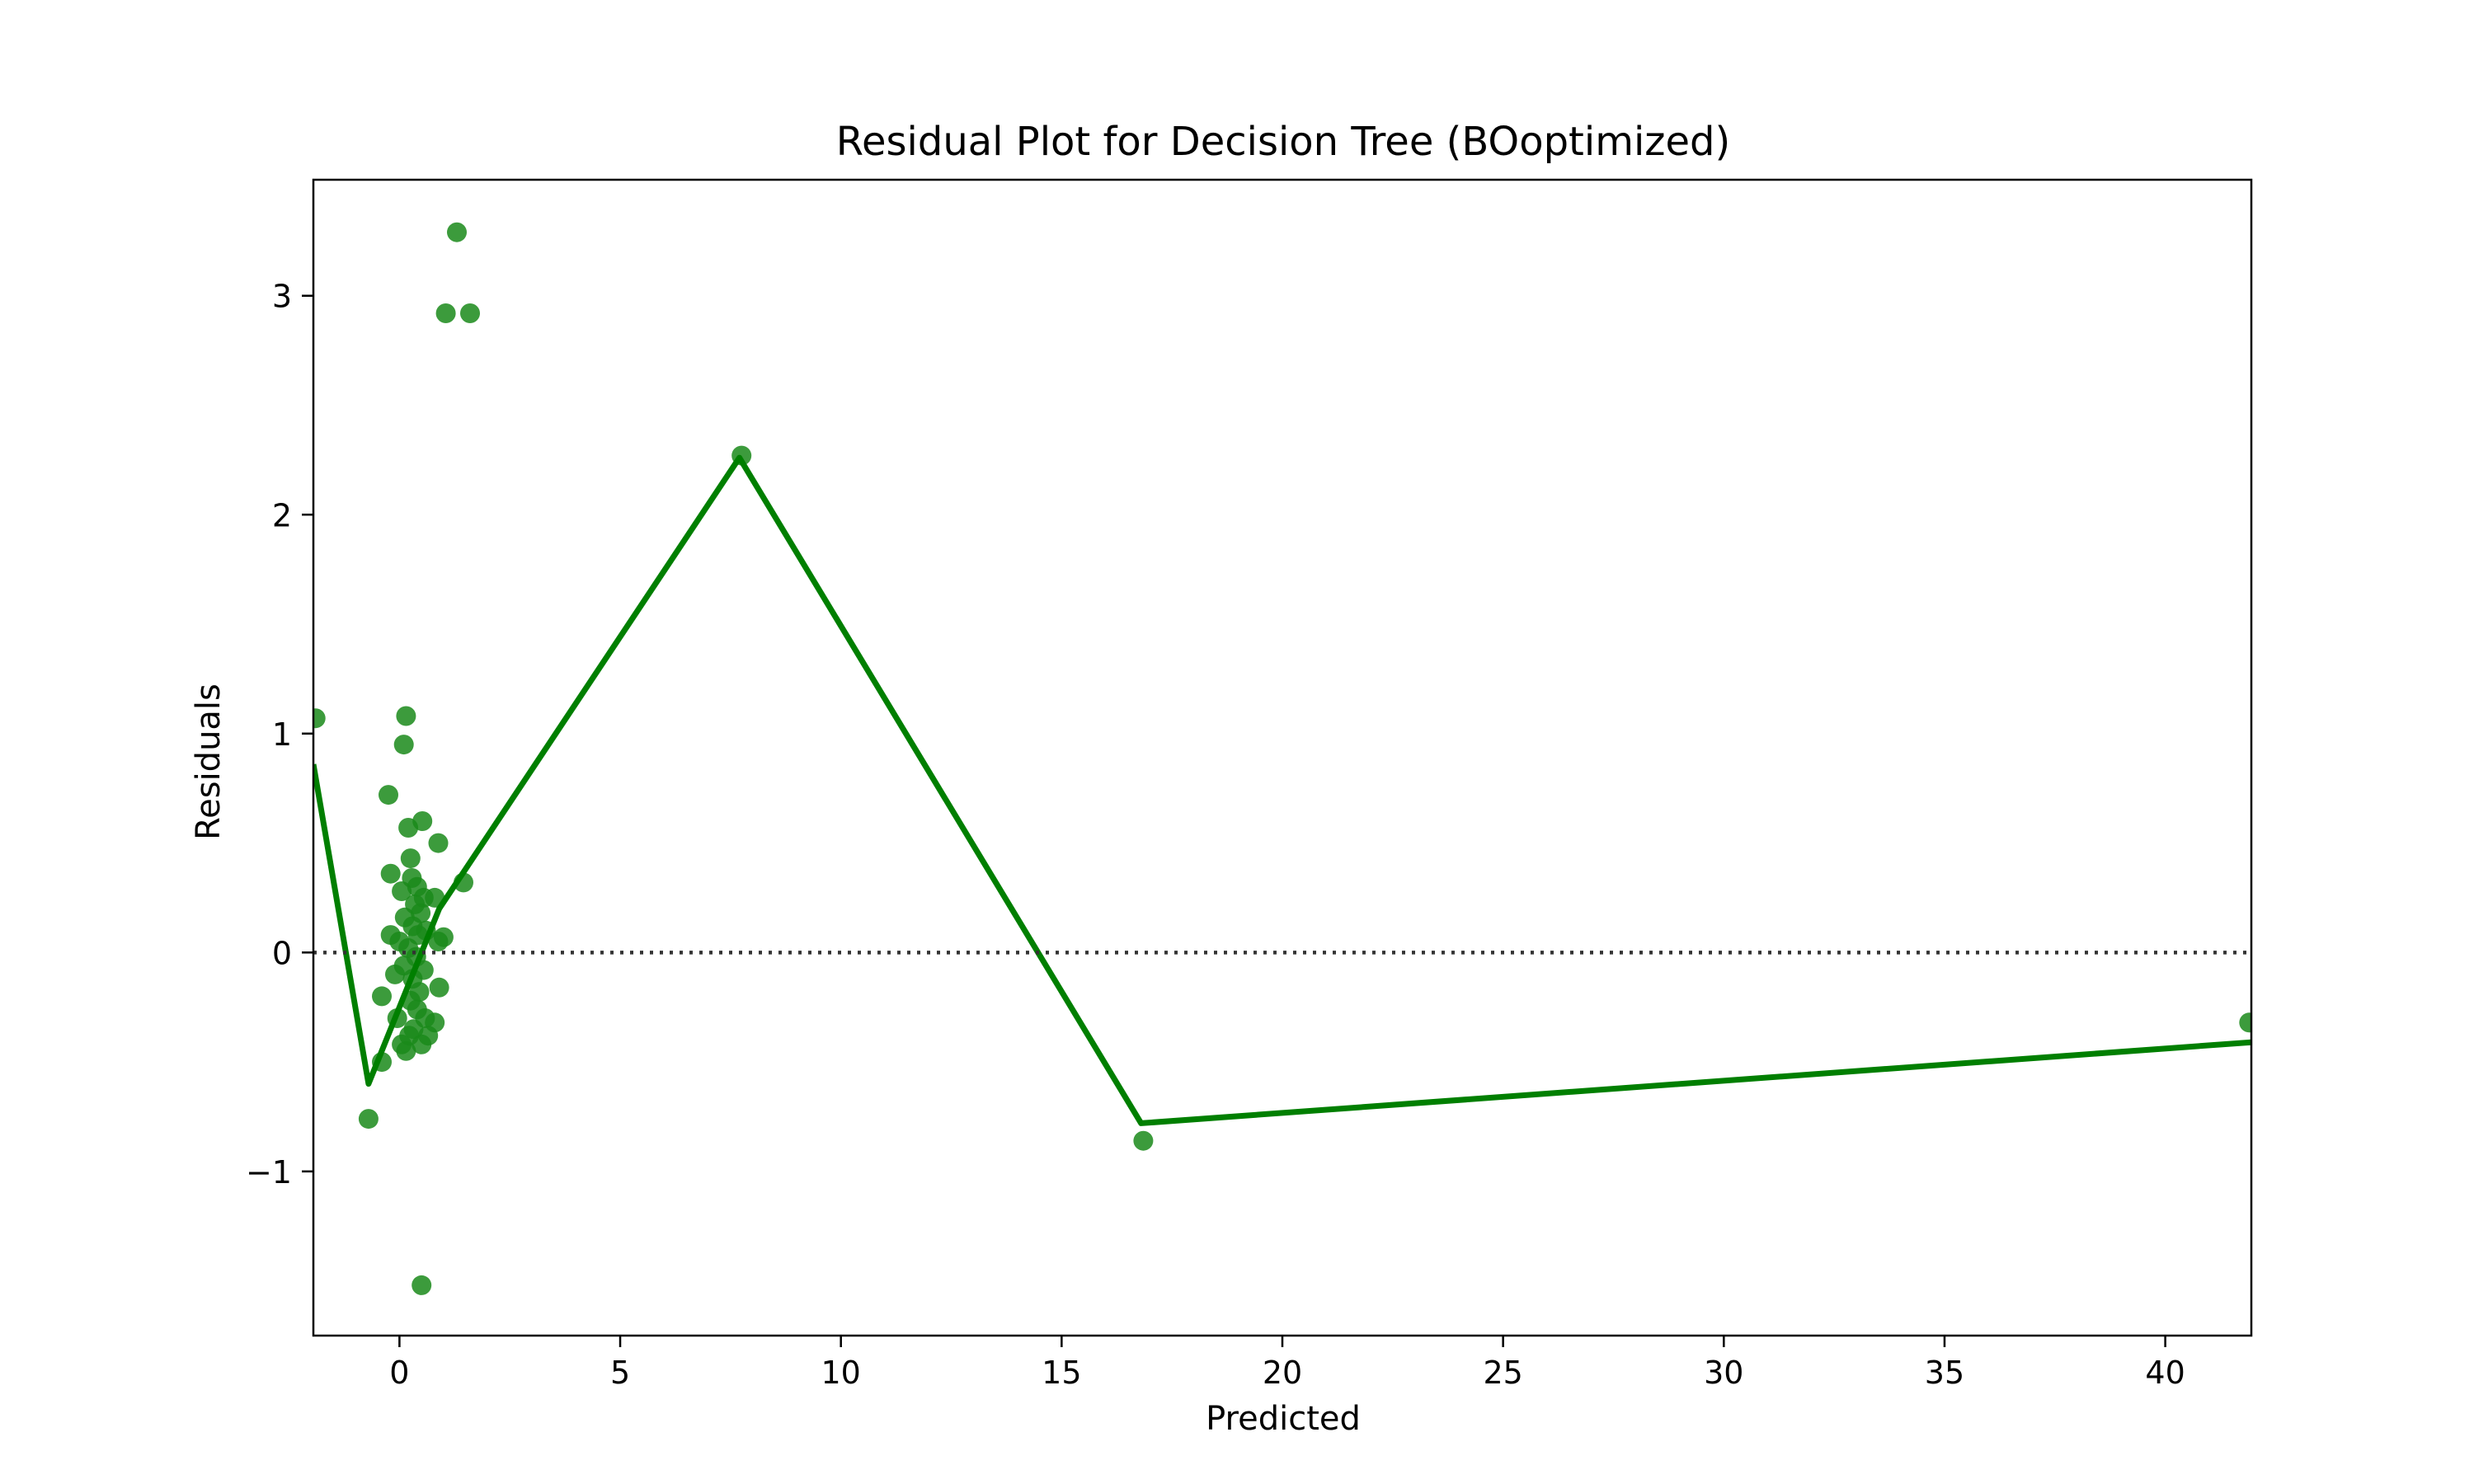 Image resolution: width=2474 pixels, height=1484 pixels. What do you see at coordinates (282, 953) in the screenshot?
I see `y-tick-label: 0` at bounding box center [282, 953].